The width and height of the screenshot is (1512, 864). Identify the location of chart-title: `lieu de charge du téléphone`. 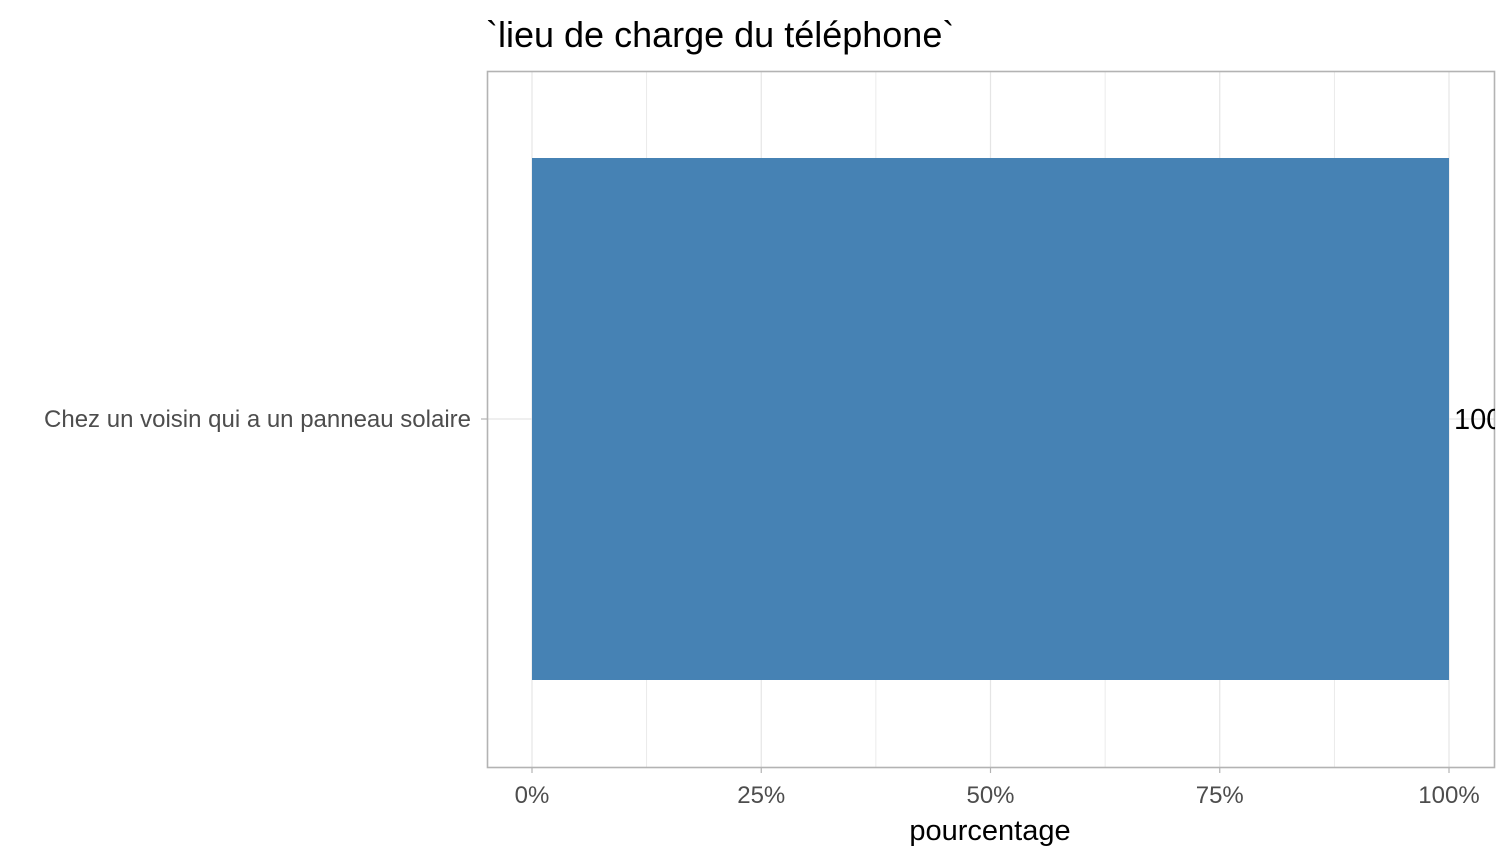
(720, 34).